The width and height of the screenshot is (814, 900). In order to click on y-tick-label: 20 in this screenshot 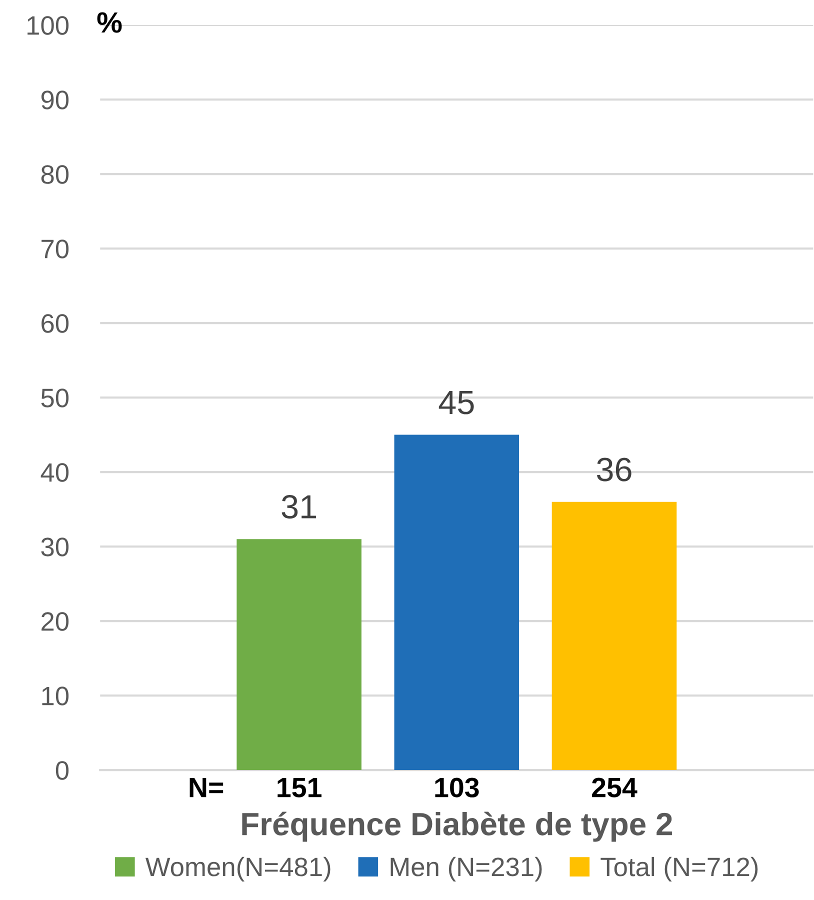, I will do `click(55, 621)`.